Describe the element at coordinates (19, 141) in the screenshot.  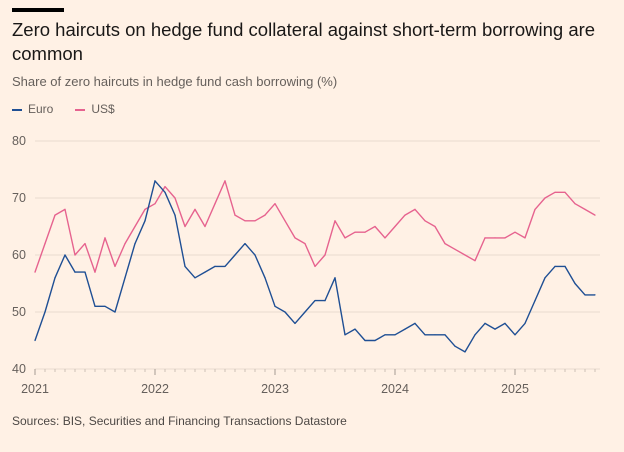
I see `y-tick-label: 80` at that location.